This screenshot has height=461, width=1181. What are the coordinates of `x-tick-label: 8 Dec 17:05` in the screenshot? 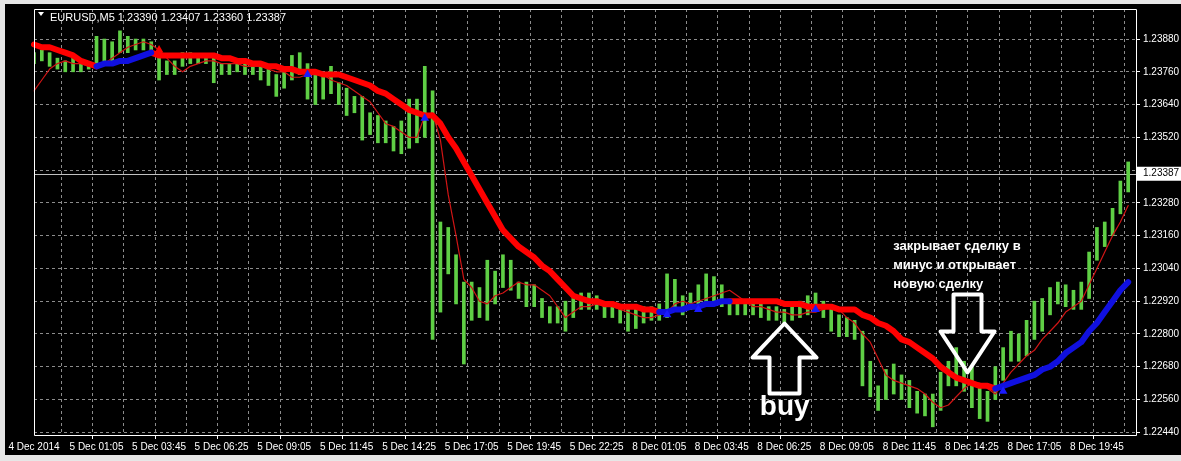 It's located at (1034, 446).